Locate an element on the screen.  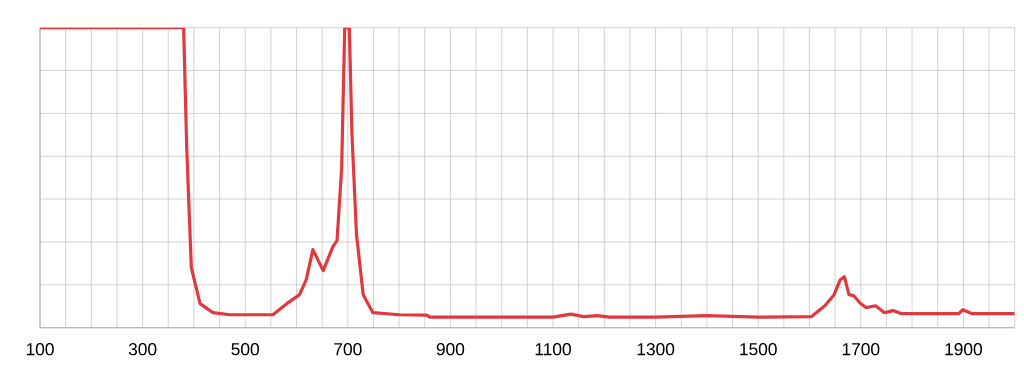
x-tick-label: 1100 is located at coordinates (553, 349).